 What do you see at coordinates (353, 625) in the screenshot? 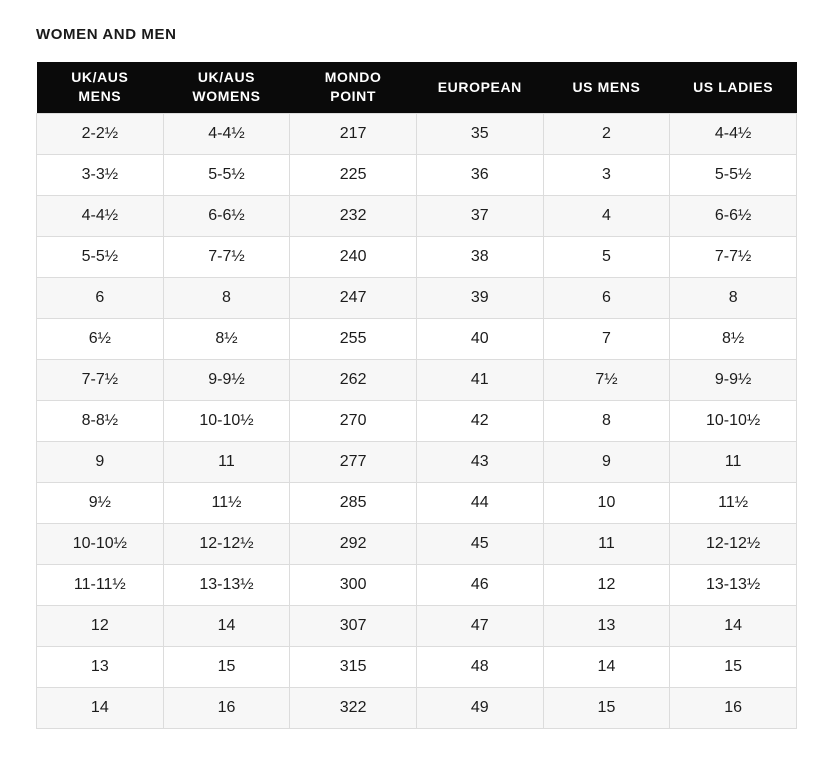
I see `table-cell: 307` at bounding box center [353, 625].